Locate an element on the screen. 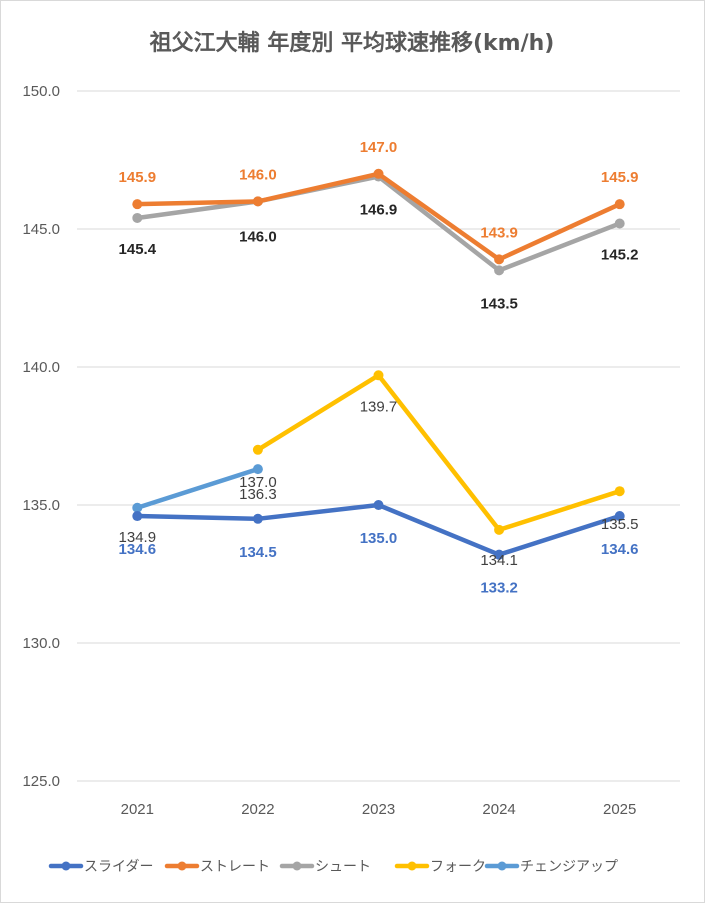 This screenshot has height=903, width=705. data-label: 146.9 is located at coordinates (379, 210).